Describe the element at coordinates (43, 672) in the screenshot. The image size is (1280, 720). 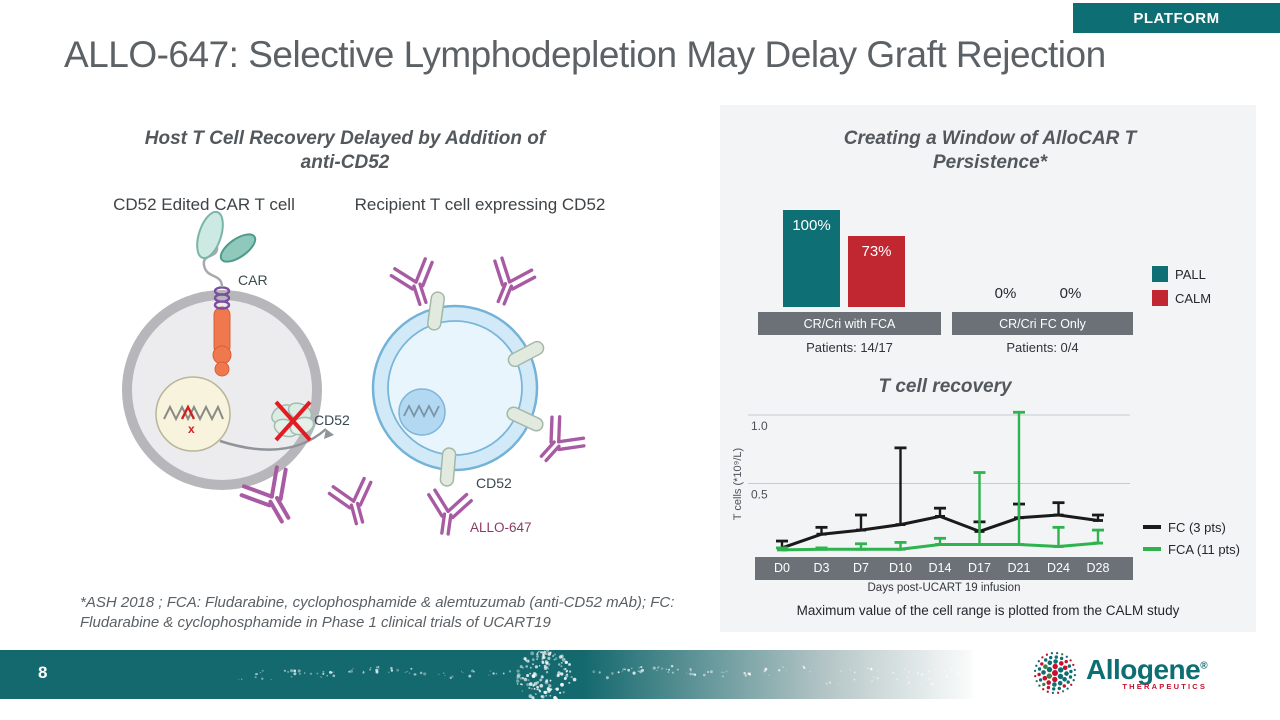
I see `page-number: 8` at that location.